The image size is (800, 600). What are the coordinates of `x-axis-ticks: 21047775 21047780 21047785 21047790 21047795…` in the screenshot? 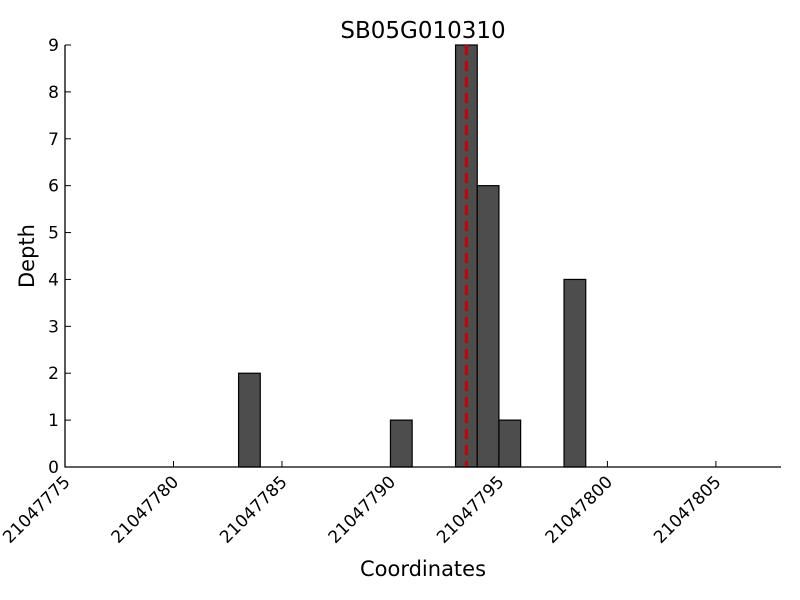 It's located at (362, 504).